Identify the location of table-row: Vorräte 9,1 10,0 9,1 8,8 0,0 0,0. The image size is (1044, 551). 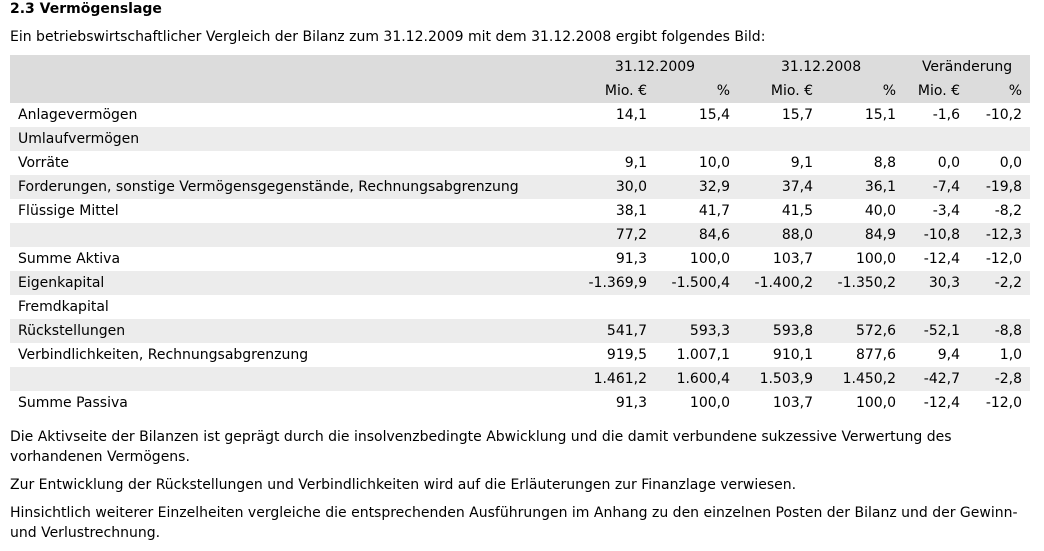
(520, 163).